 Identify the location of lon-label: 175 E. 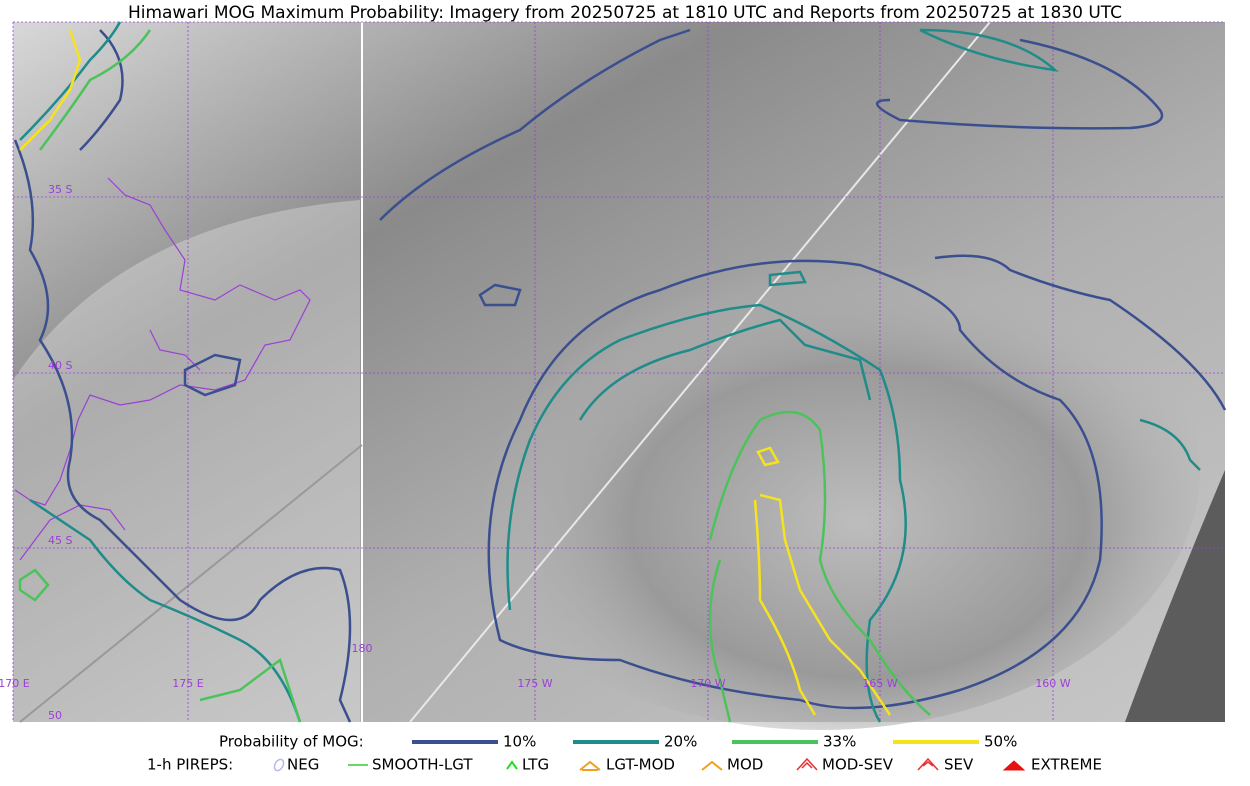
(187, 683).